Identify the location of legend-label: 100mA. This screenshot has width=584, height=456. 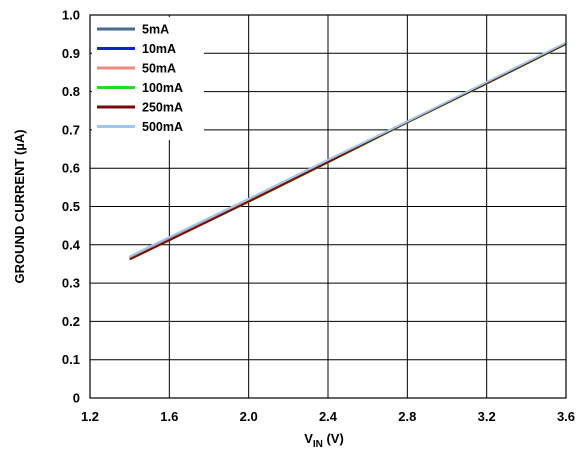
(162, 88).